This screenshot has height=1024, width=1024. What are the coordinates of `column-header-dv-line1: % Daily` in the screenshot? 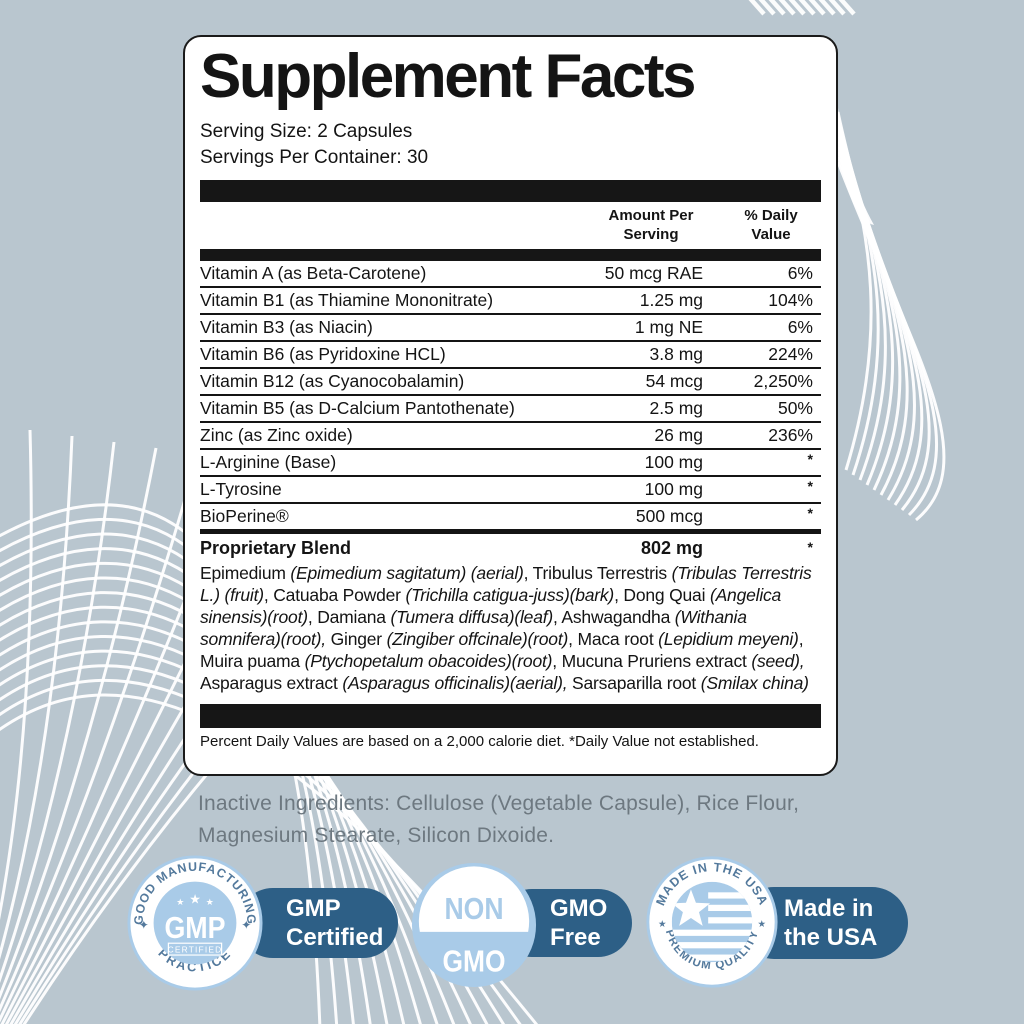 It's located at (771, 216).